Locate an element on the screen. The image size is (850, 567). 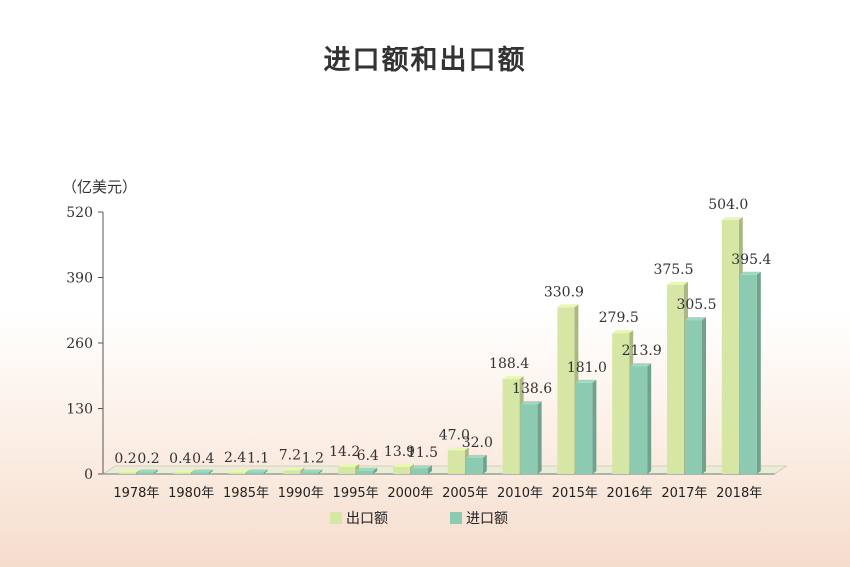
x-tick-label: 2000年 is located at coordinates (410, 493).